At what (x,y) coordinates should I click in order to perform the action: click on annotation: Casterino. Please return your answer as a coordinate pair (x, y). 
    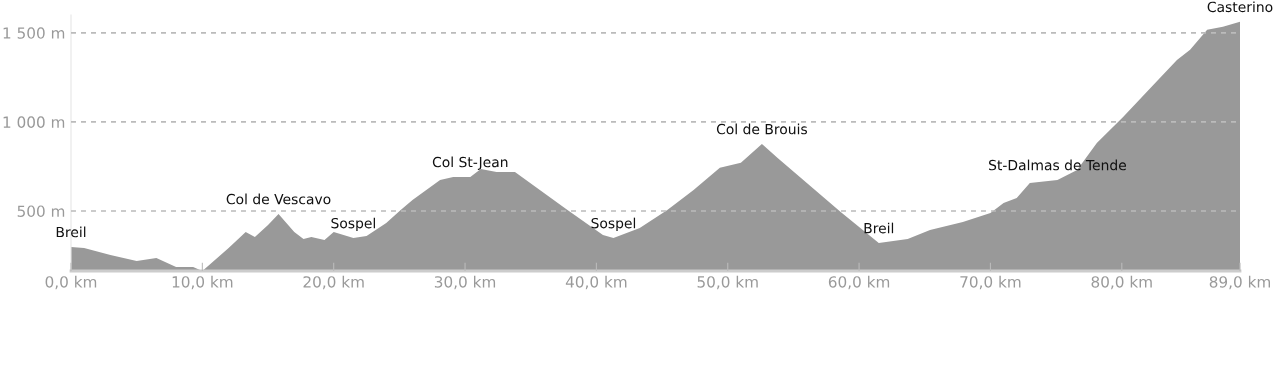
    Looking at the image, I should click on (1240, 7).